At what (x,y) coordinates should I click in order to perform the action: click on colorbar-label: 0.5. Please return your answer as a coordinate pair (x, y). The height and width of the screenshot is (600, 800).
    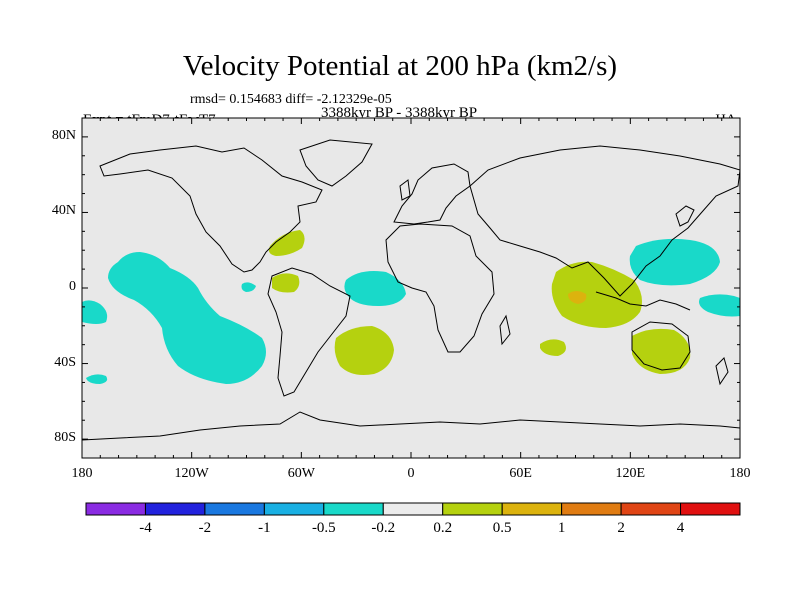
    Looking at the image, I should click on (502, 528).